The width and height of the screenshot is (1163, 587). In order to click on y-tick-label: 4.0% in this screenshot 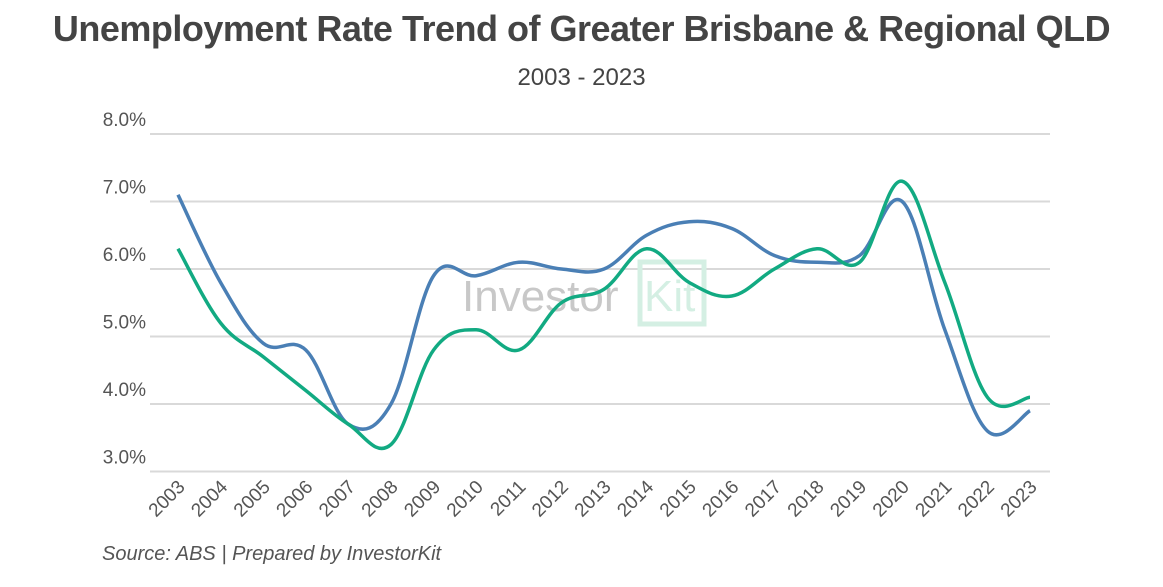, I will do `click(124, 390)`.